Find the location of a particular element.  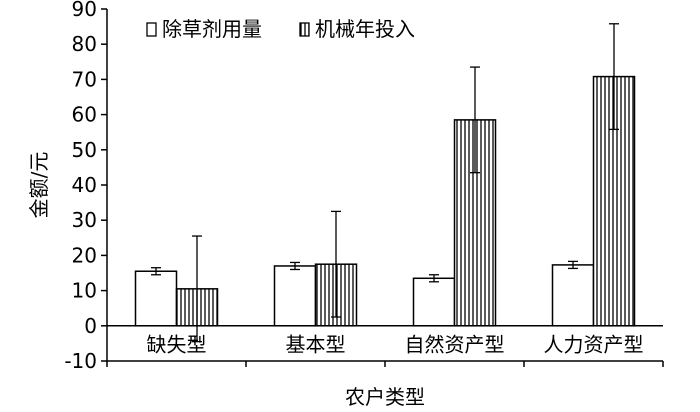

y-tick-label: 70 is located at coordinates (84, 79).